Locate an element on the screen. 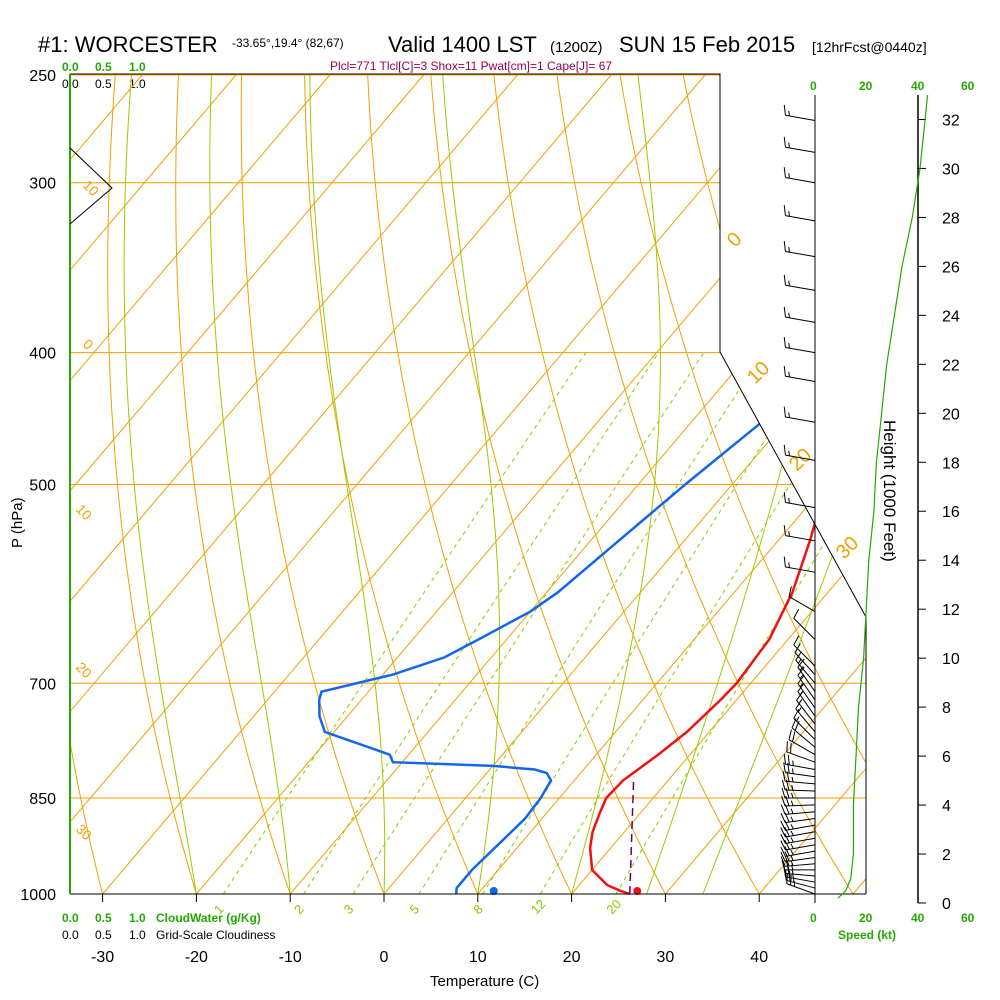  station-coords: -33.65°,19.4° (82,67) is located at coordinates (288, 43).